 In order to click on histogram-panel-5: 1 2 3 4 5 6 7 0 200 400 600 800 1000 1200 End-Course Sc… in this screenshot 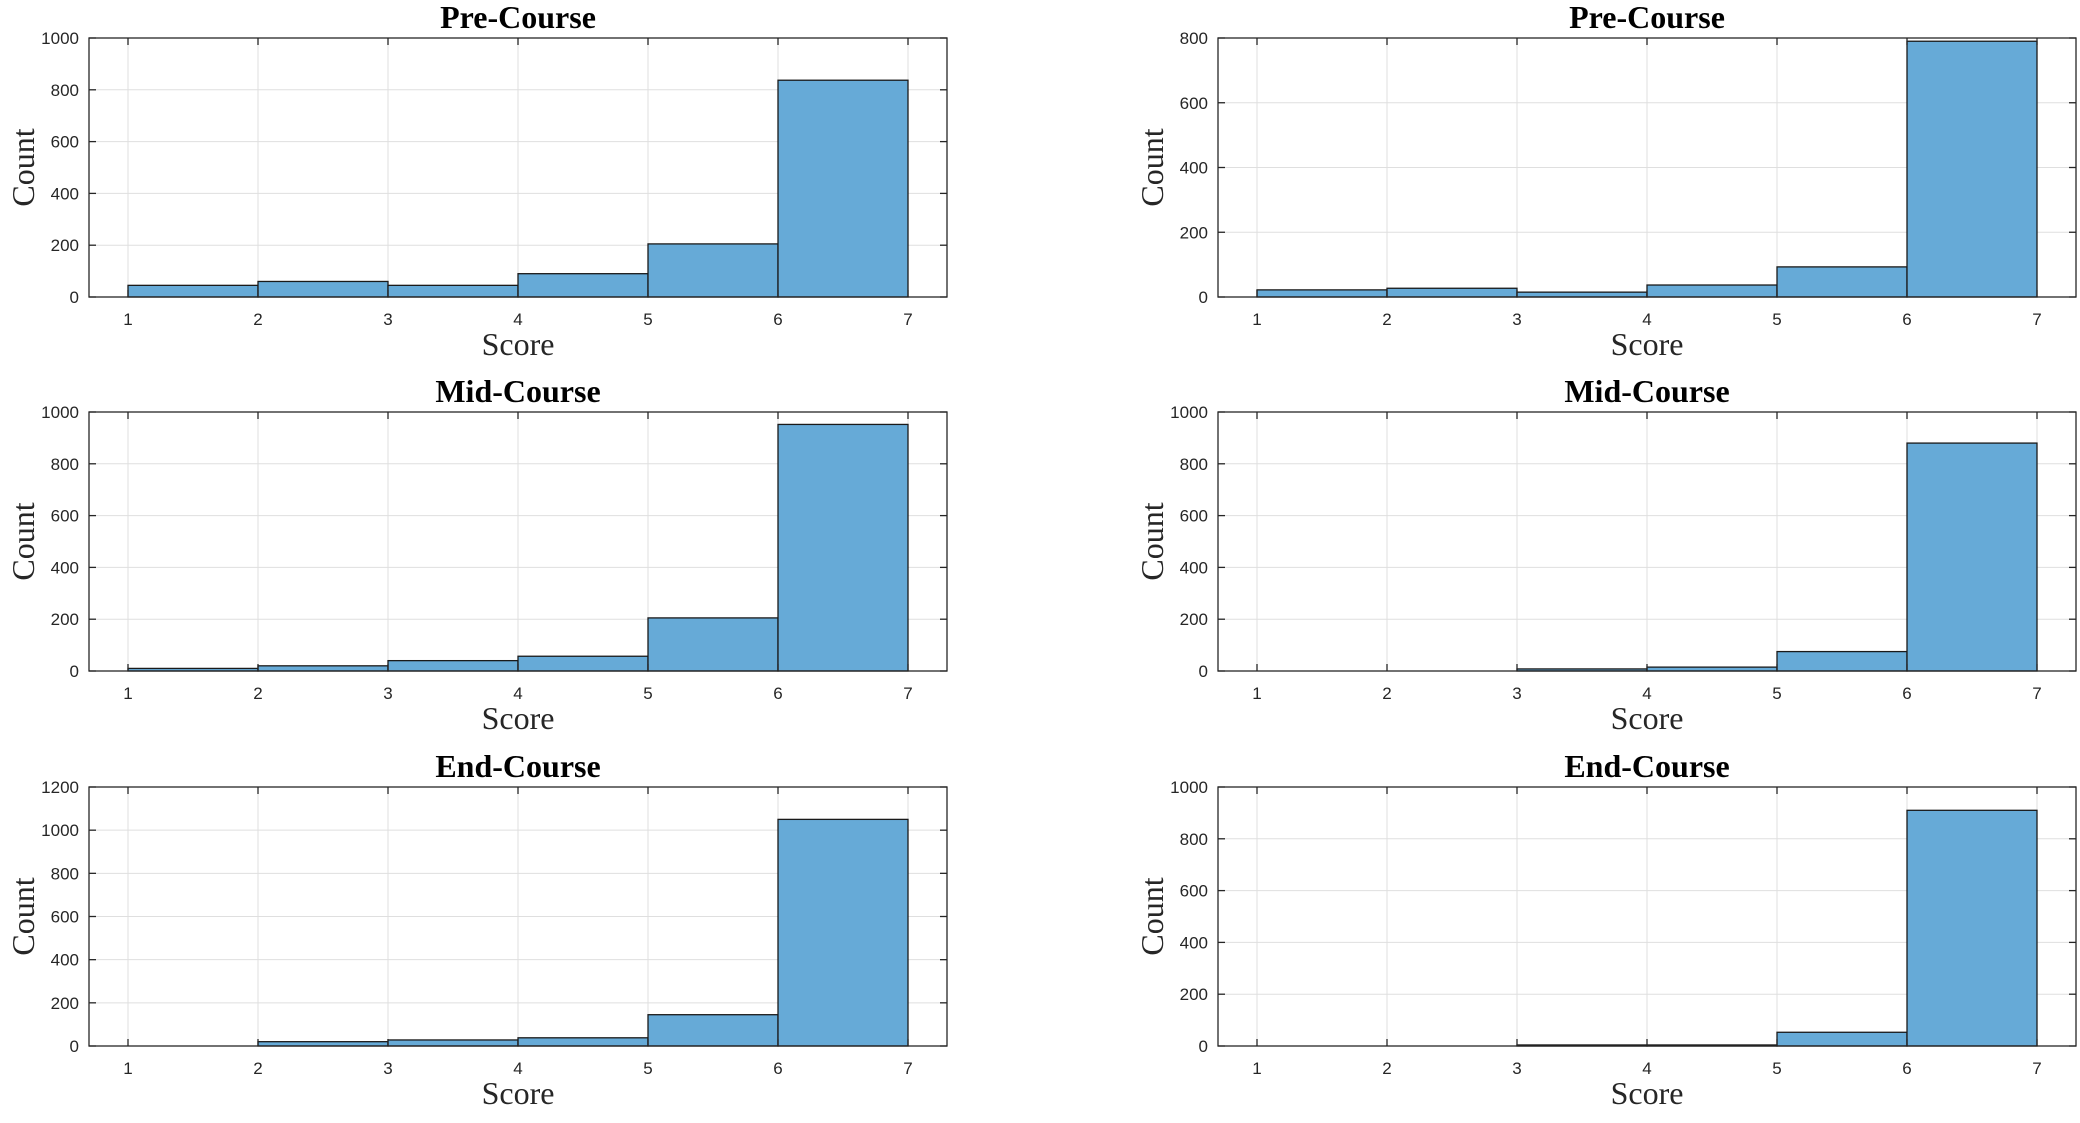, I will do `click(476, 929)`.